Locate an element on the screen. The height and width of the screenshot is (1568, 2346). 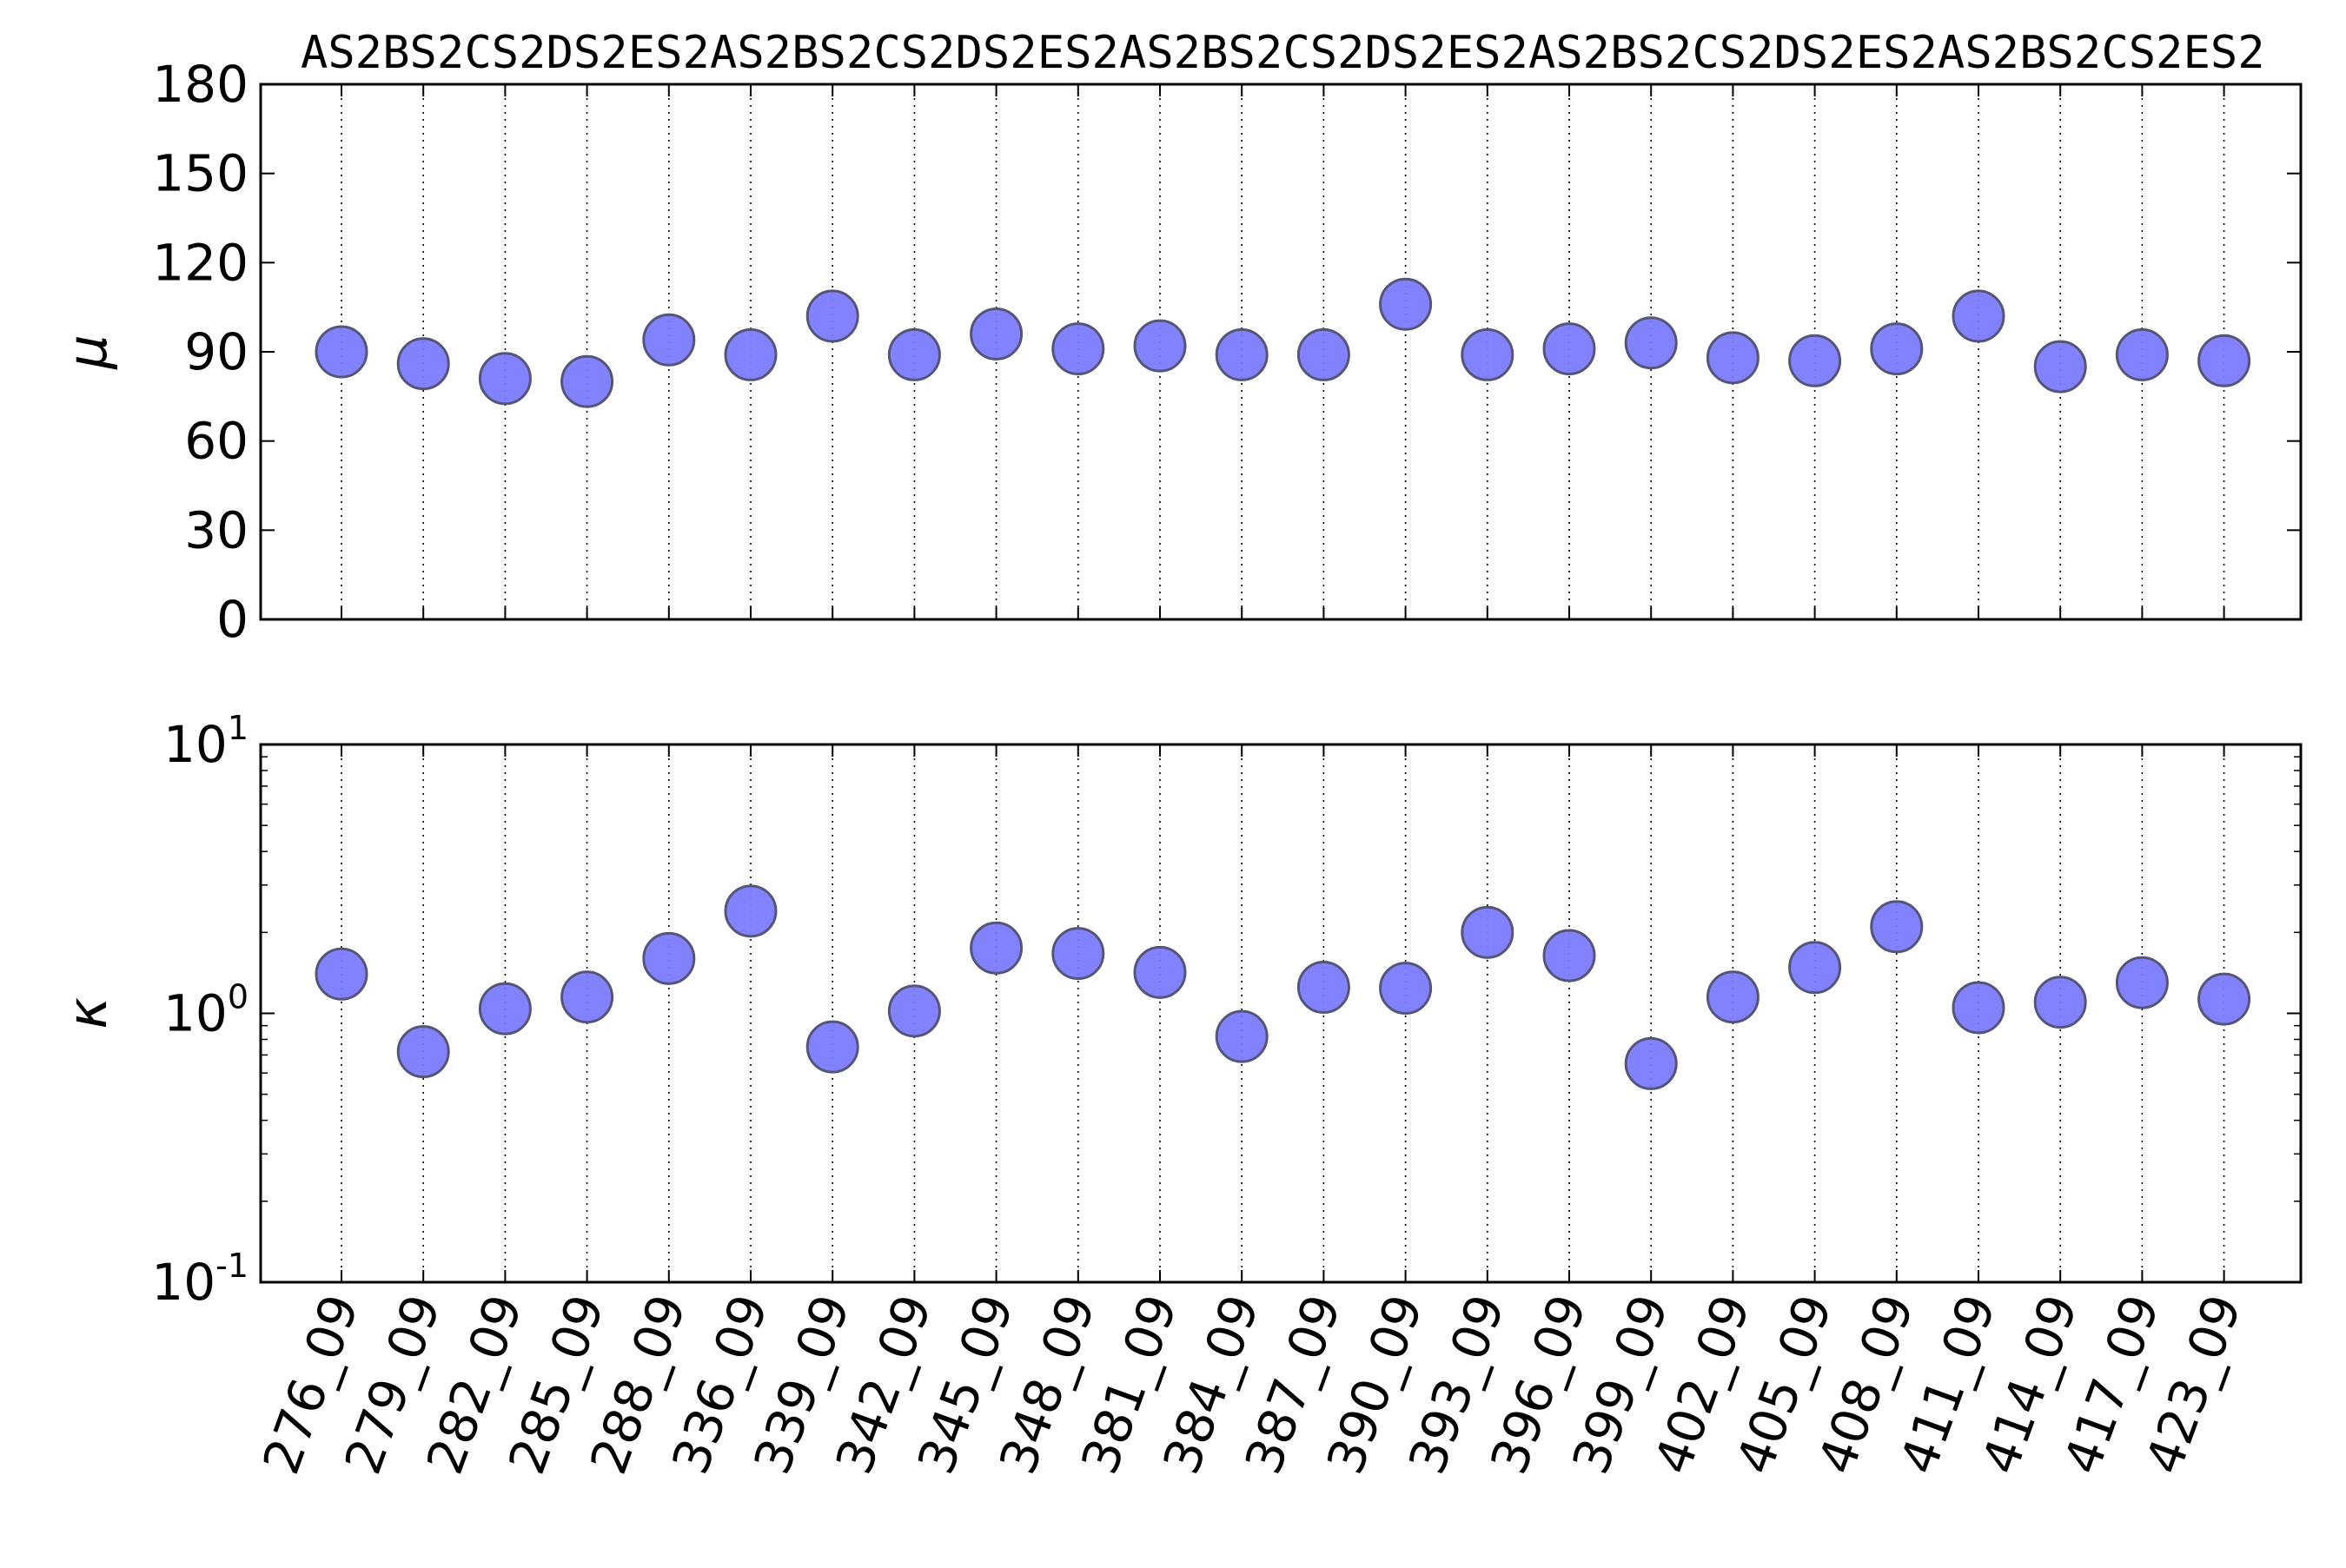
y-tick-label: 90 is located at coordinates (217, 351).